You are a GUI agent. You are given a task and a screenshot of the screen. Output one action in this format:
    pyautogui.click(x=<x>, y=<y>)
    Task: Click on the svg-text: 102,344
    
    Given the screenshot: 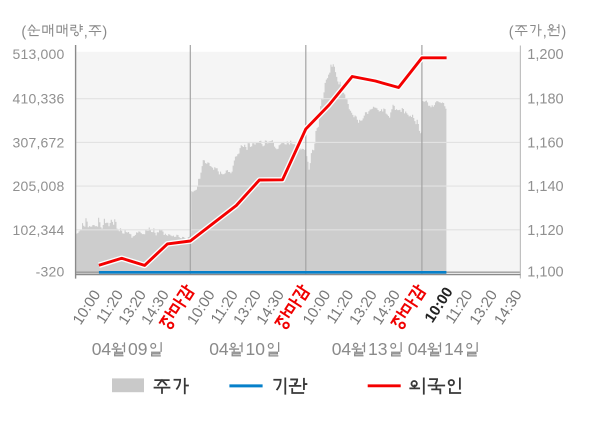 What is the action you would take?
    pyautogui.click(x=38, y=230)
    